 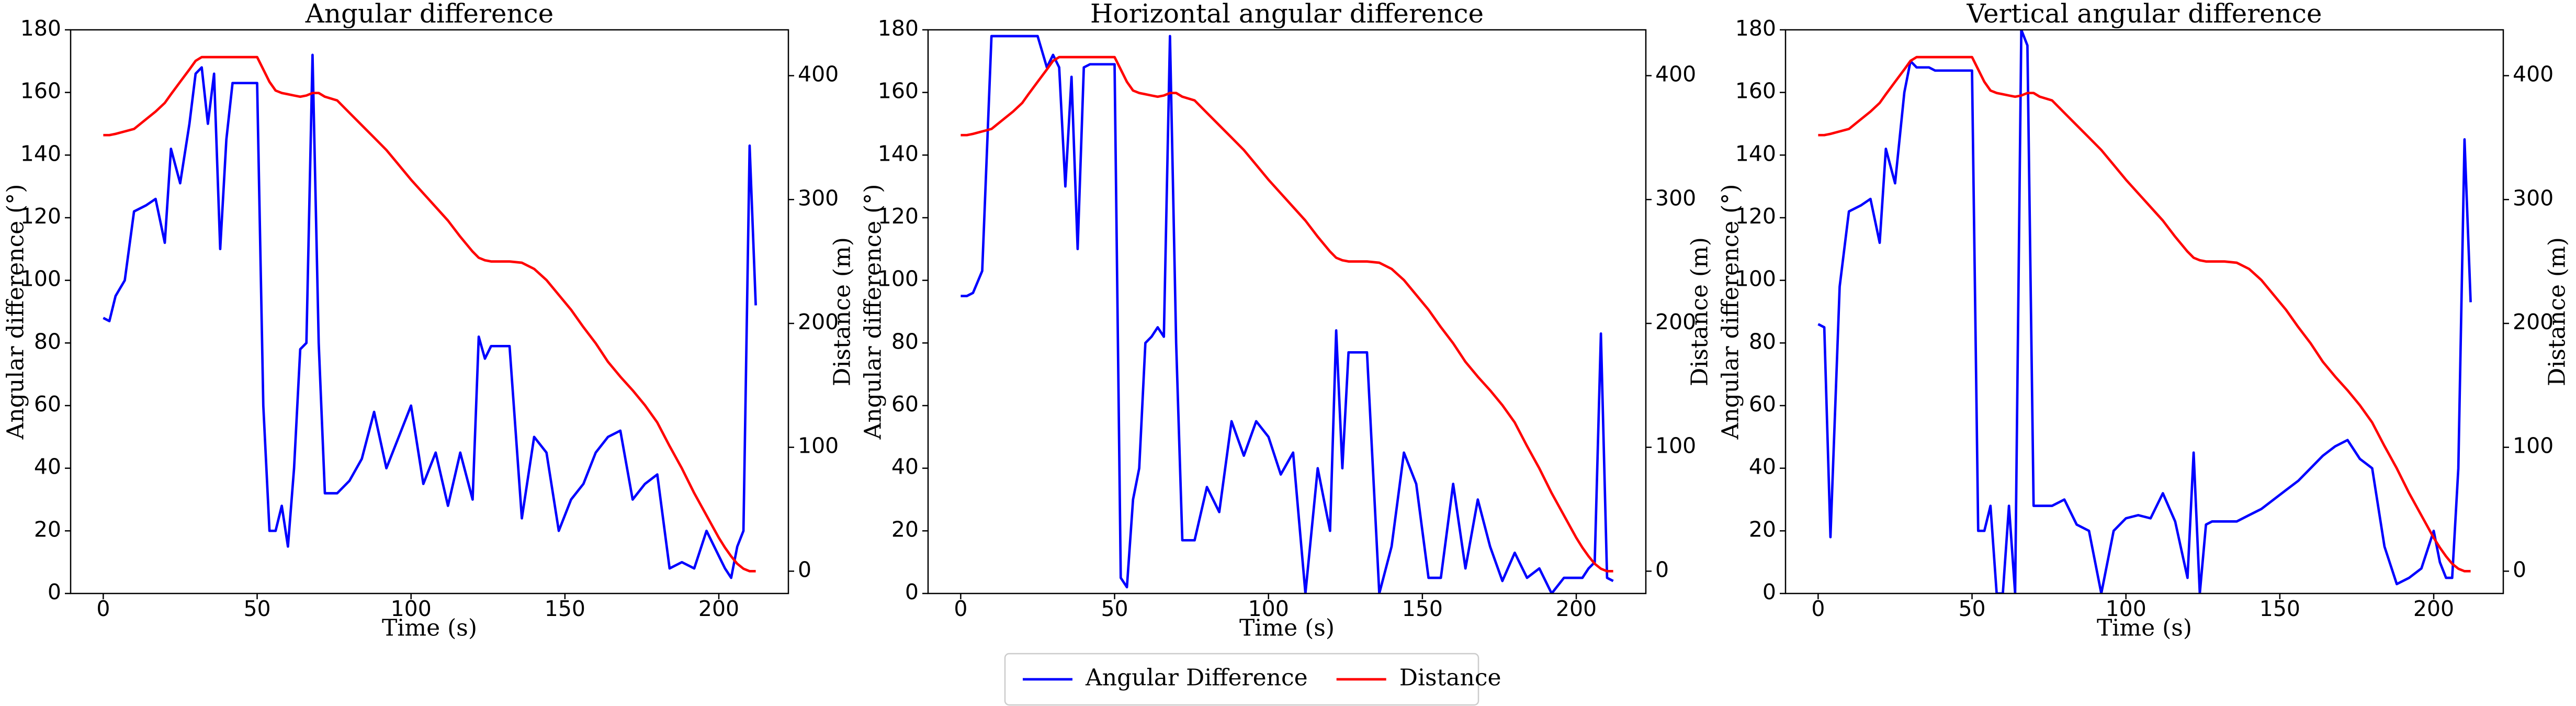 I want to click on chart-title: Horizontal angular difference, so click(x=1287, y=15).